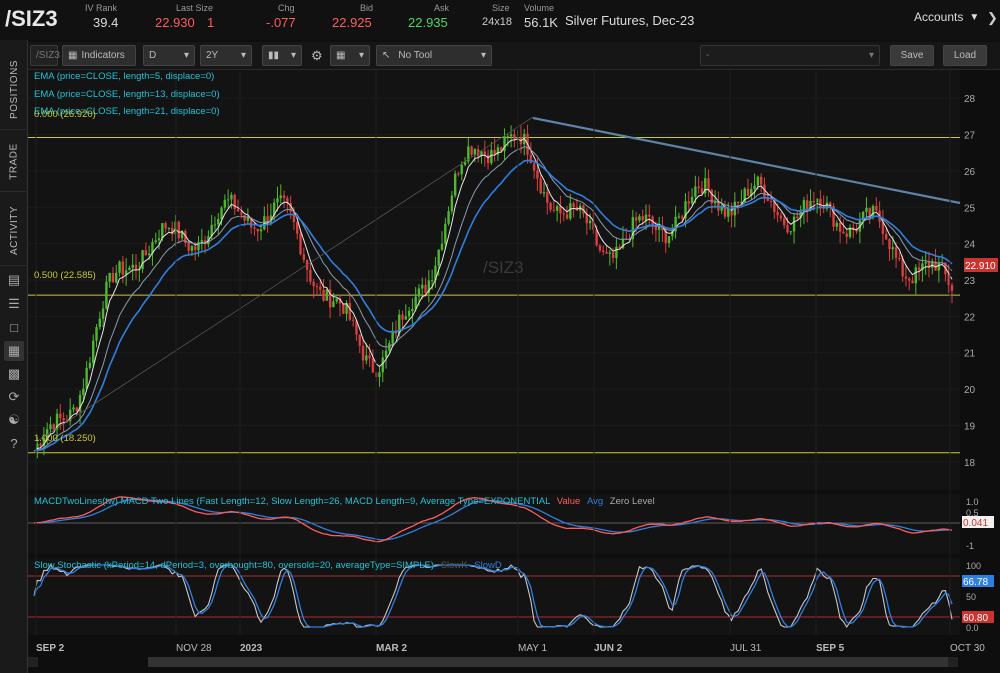  Describe the element at coordinates (350, 55) in the screenshot. I see `studies-select: ▦ ▾` at that location.